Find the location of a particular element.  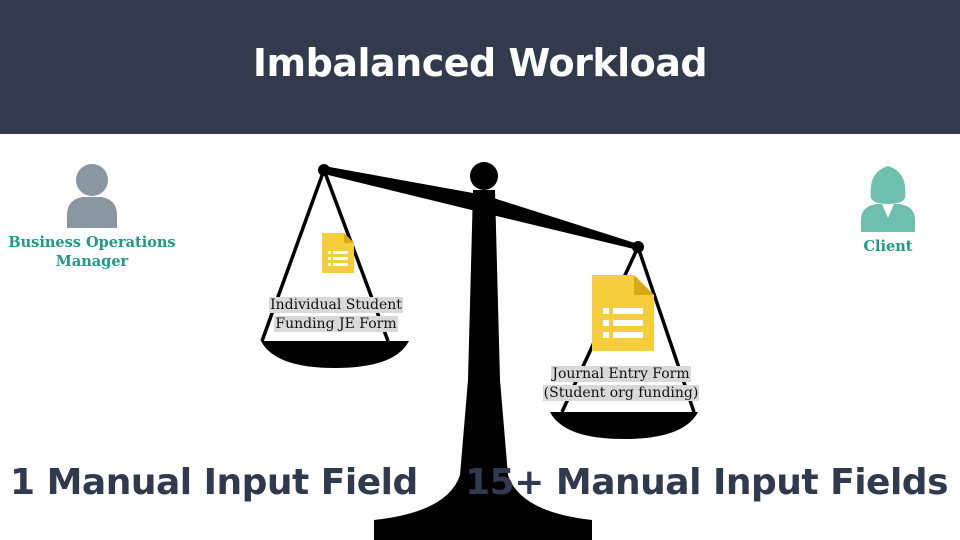

left-input-count: 1 Manual Input Field is located at coordinates (214, 482).